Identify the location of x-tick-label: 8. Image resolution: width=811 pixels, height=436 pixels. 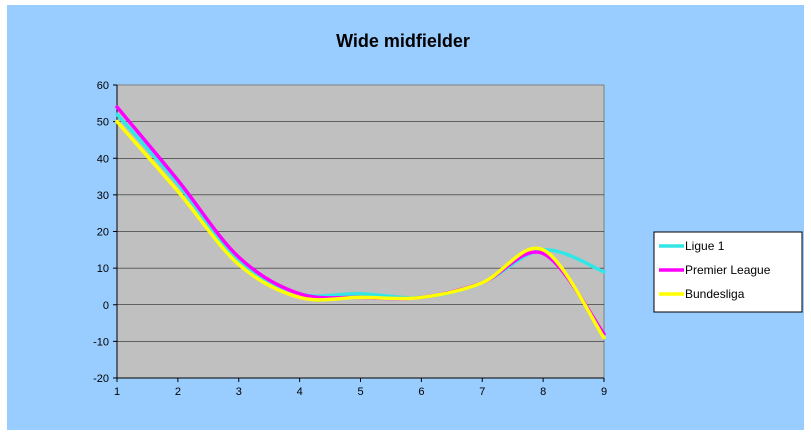
(543, 392).